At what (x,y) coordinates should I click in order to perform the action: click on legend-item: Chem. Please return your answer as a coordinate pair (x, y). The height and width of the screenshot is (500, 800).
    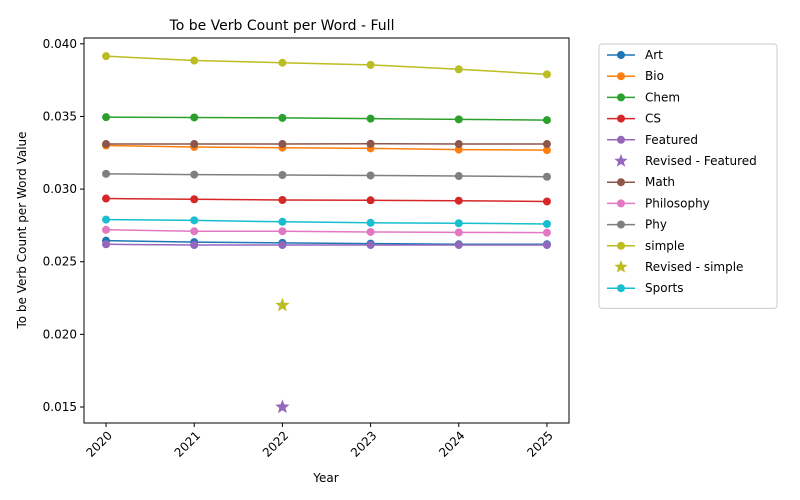
    Looking at the image, I should click on (643, 97).